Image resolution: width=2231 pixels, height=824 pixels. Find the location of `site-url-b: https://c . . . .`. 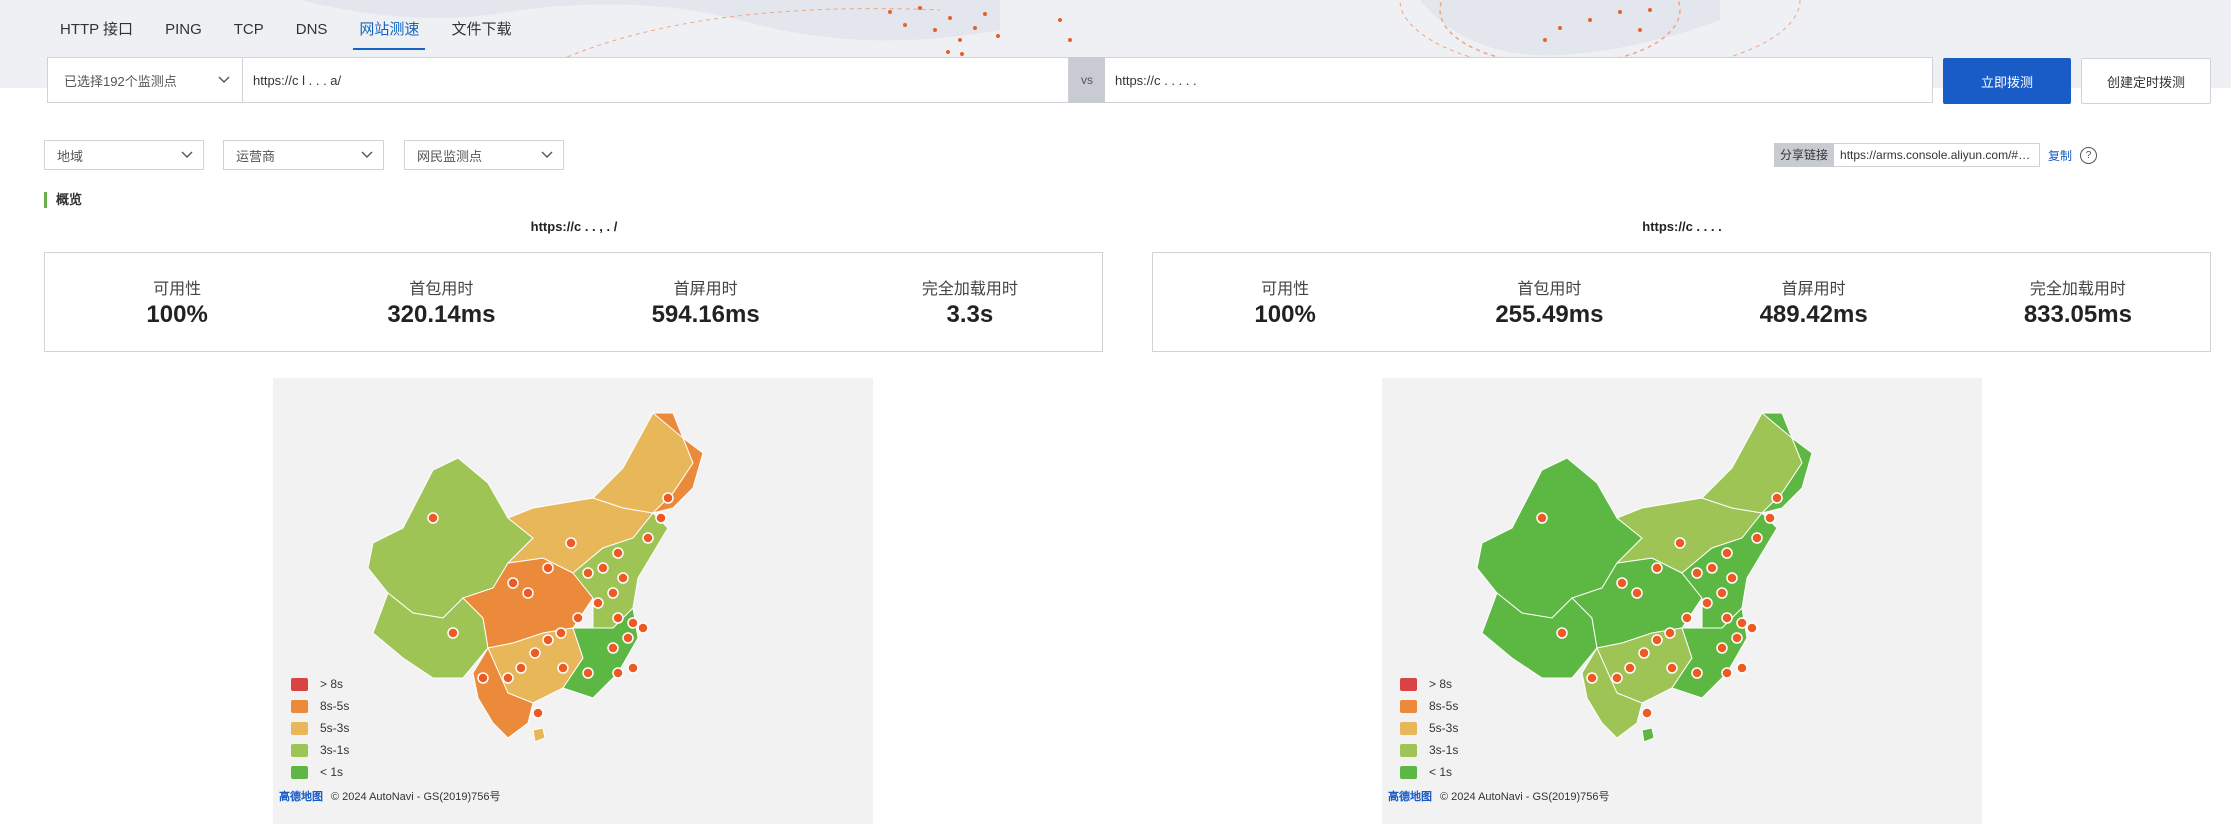

site-url-b: https://c . . . . is located at coordinates (1682, 226).